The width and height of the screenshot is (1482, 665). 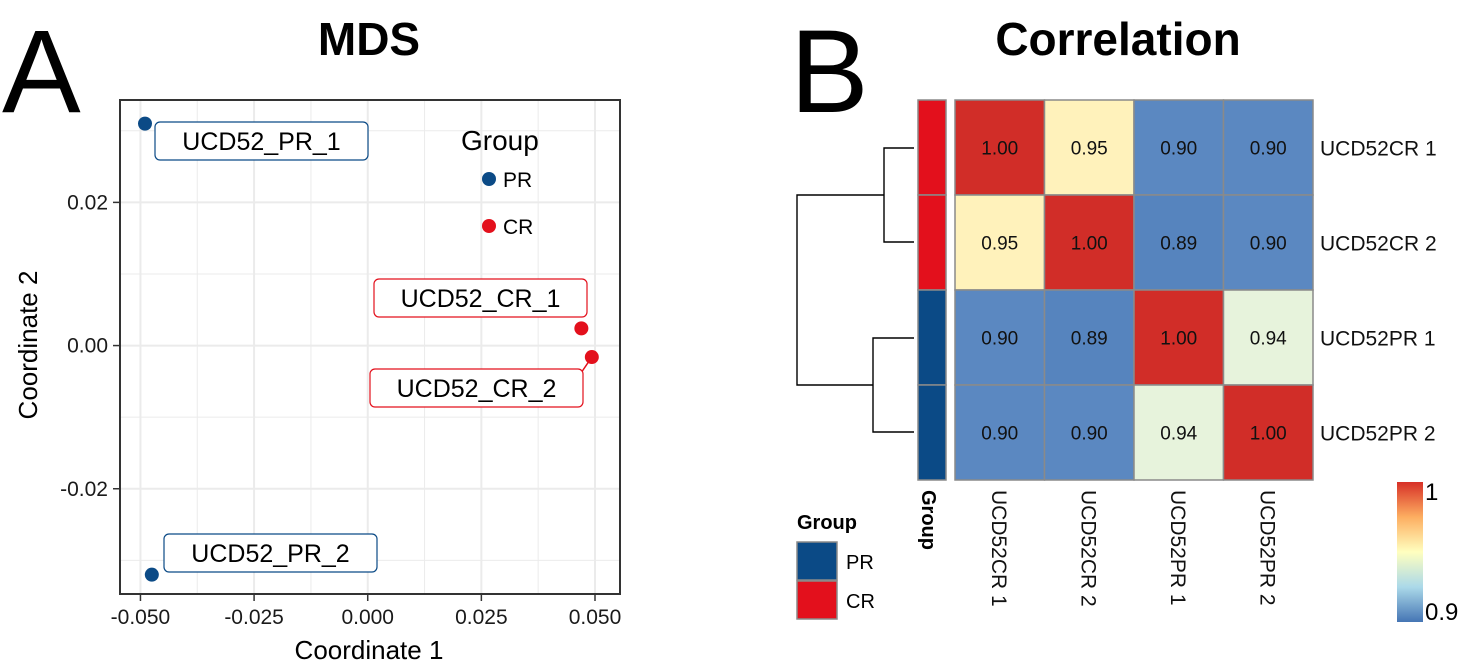 I want to click on mds-x-tick-label: 0.025, so click(x=481, y=617).